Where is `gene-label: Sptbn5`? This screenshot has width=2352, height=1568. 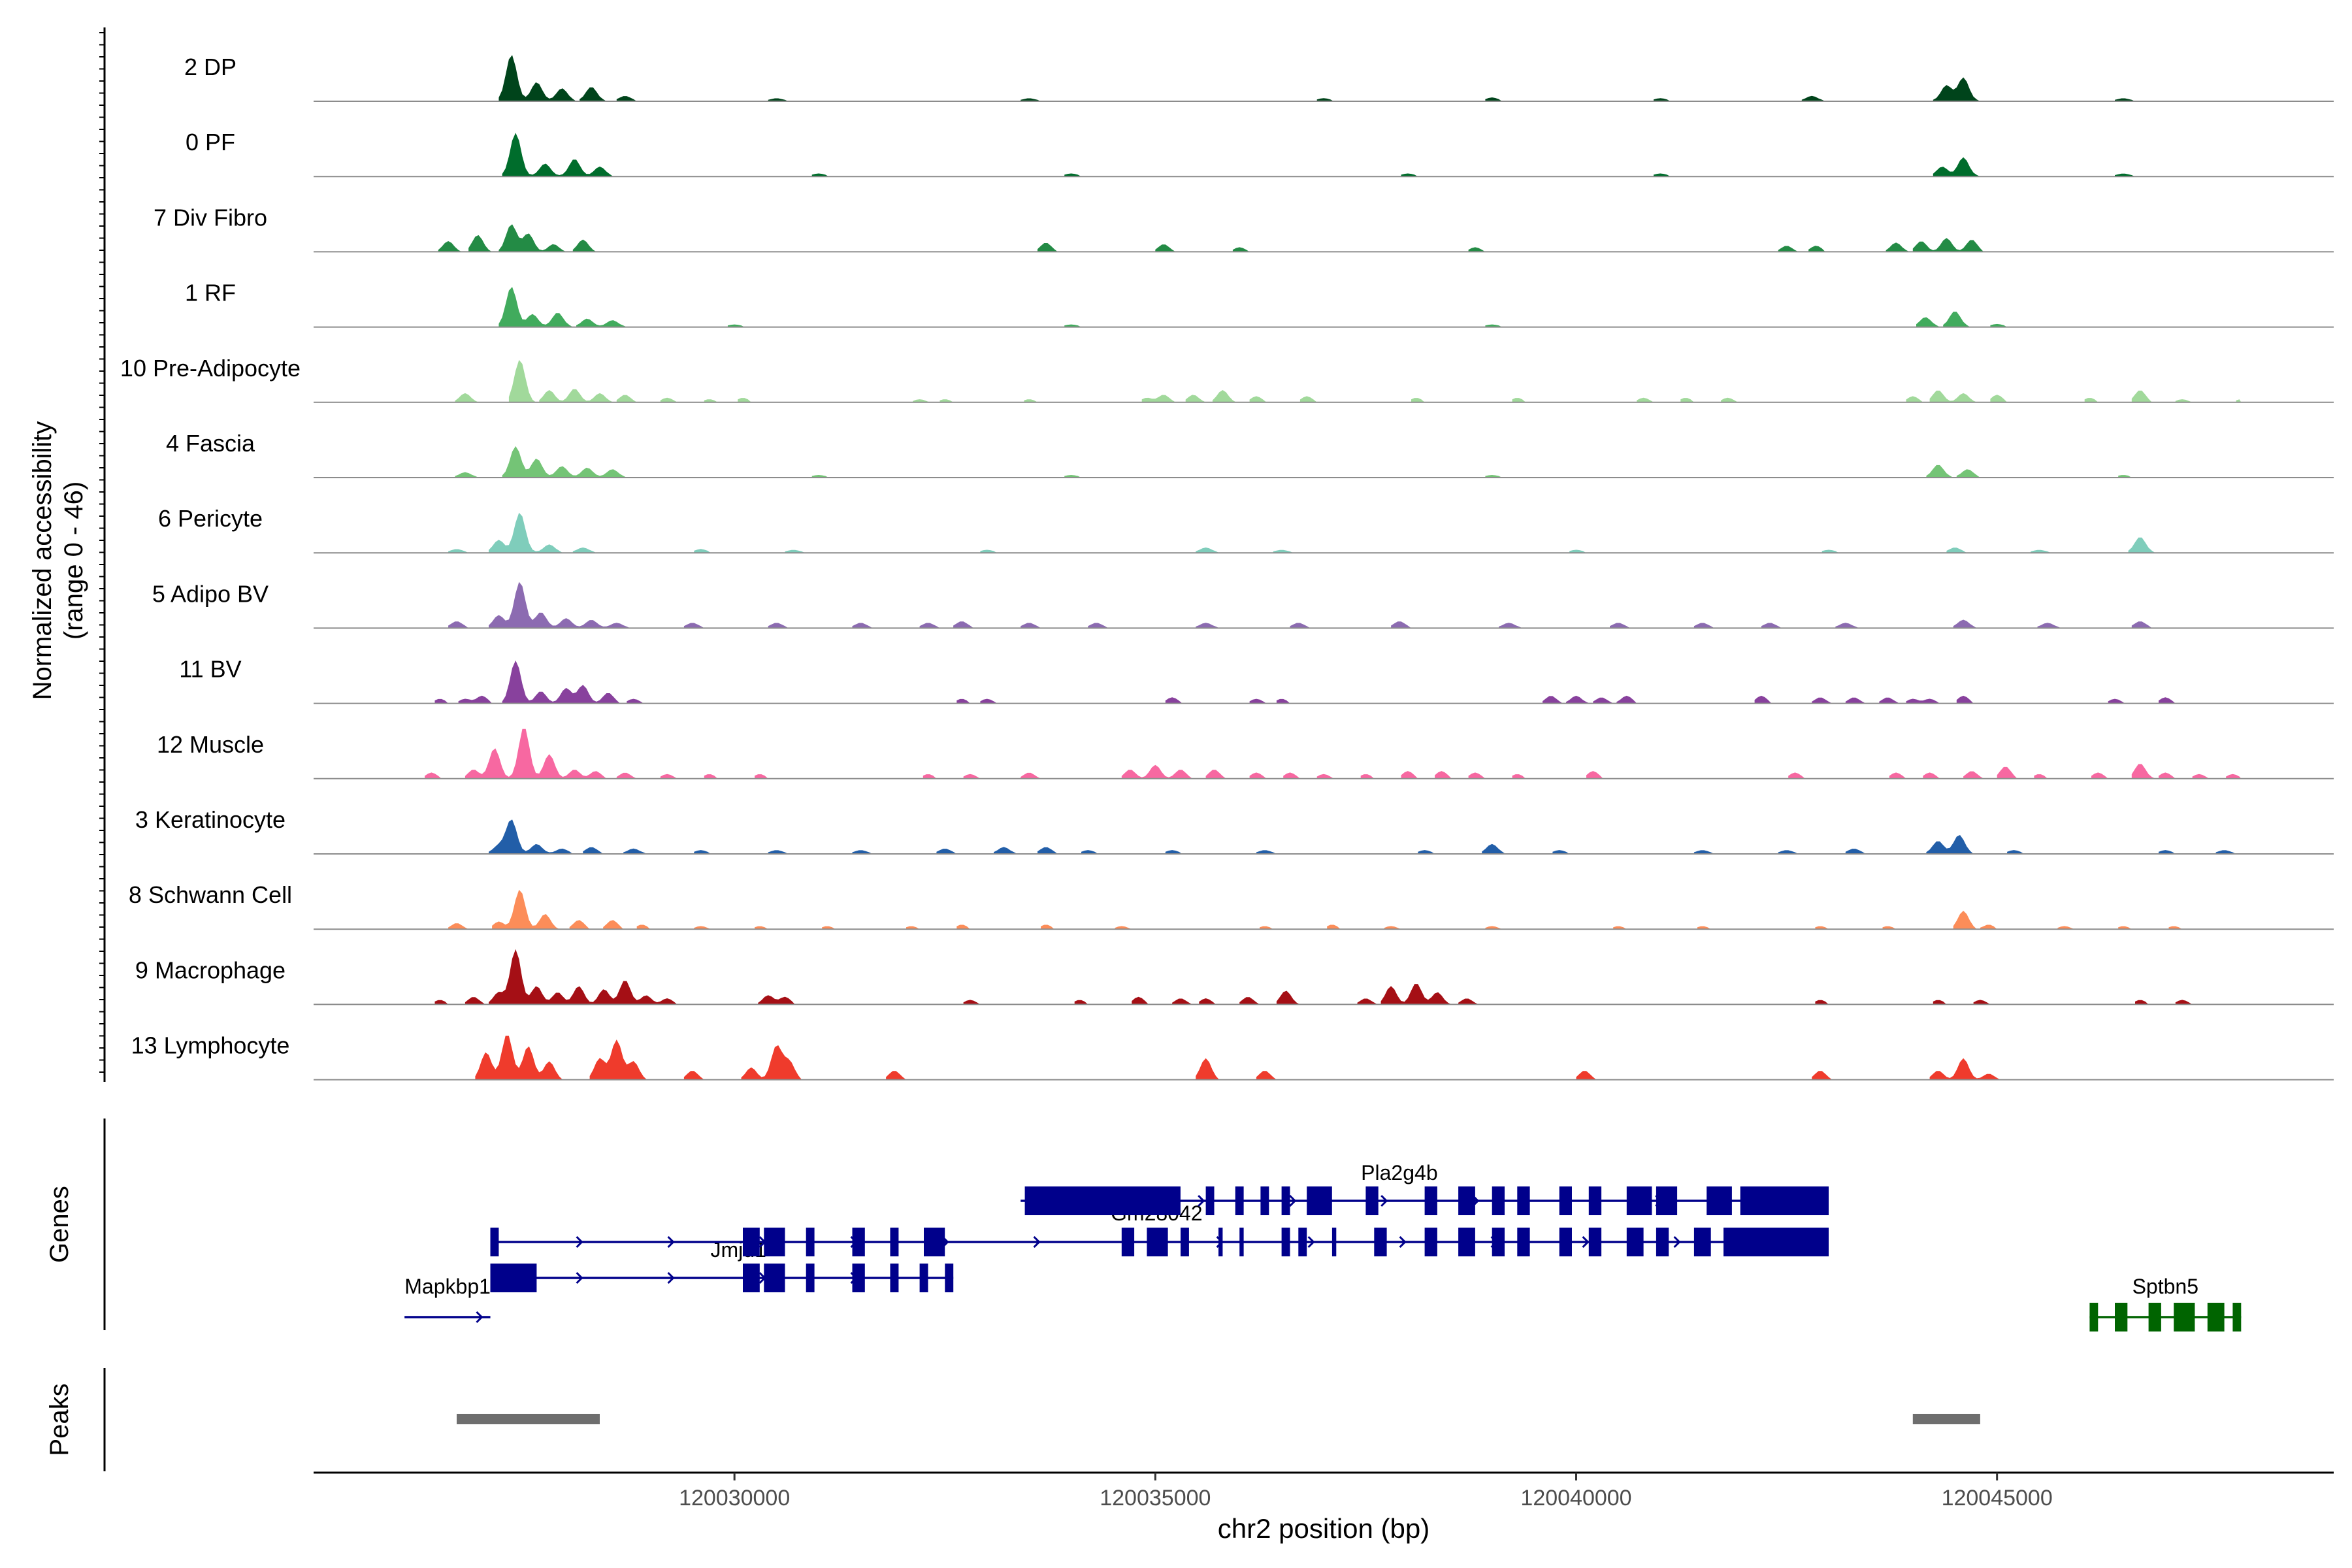
gene-label: Sptbn5 is located at coordinates (2165, 1286).